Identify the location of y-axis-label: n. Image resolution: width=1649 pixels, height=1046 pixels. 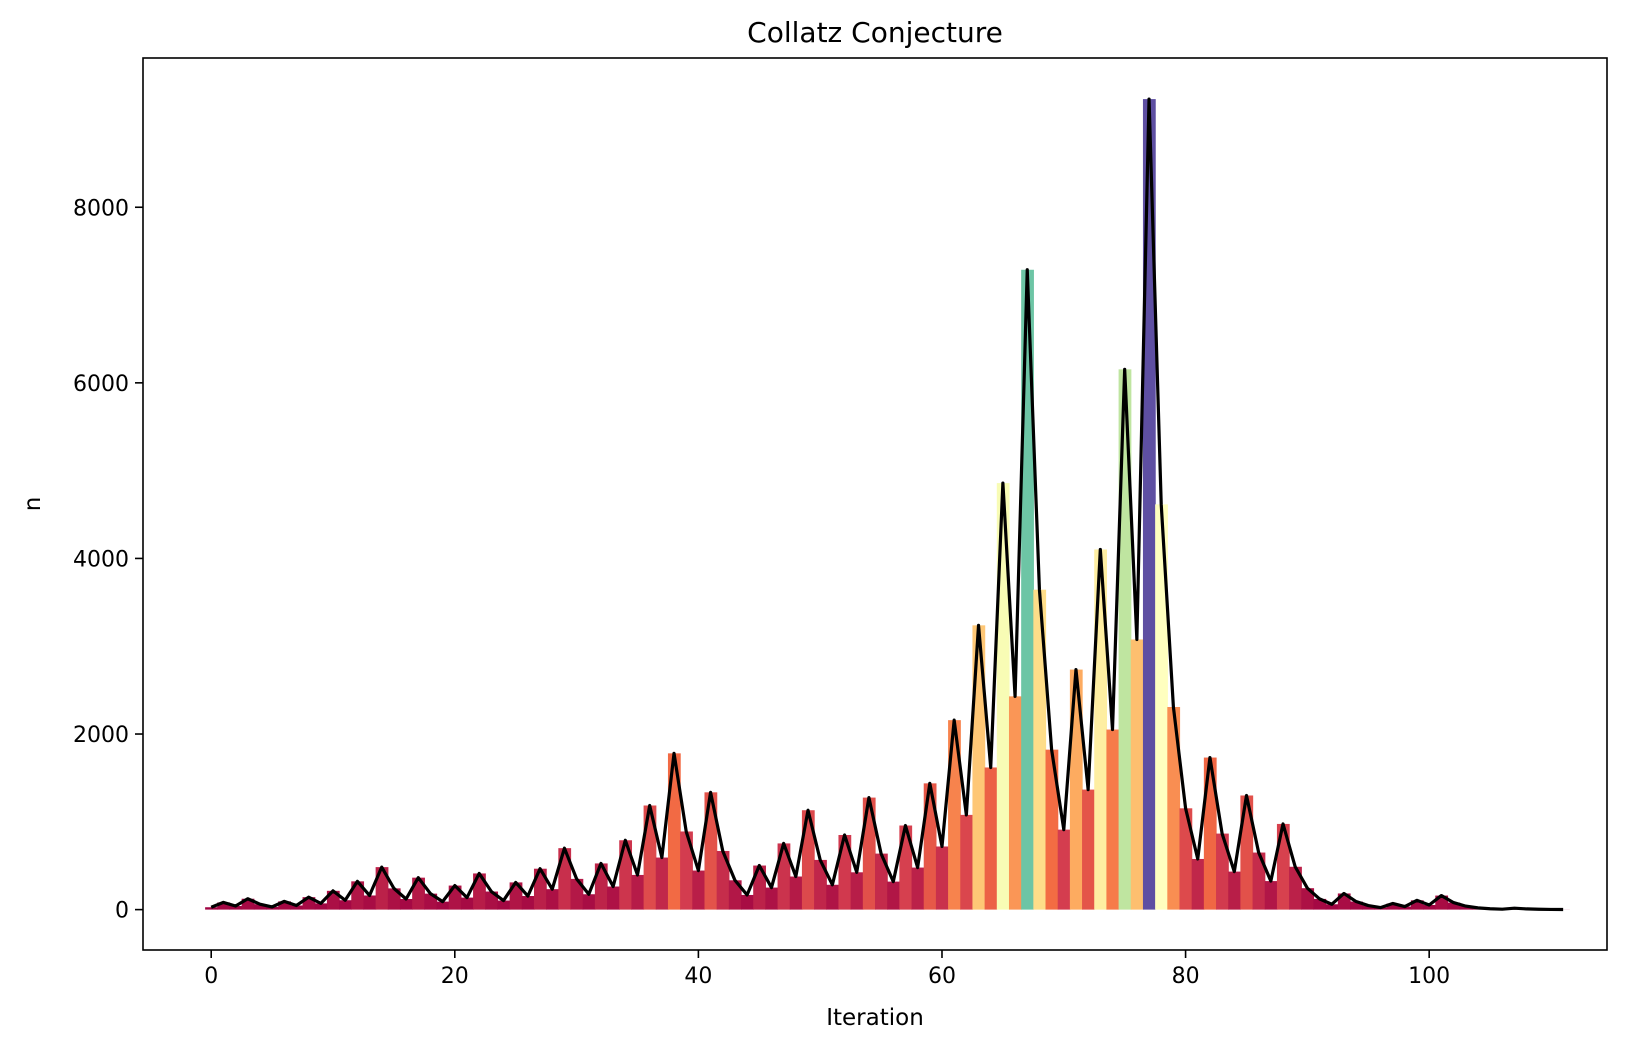
(33, 504).